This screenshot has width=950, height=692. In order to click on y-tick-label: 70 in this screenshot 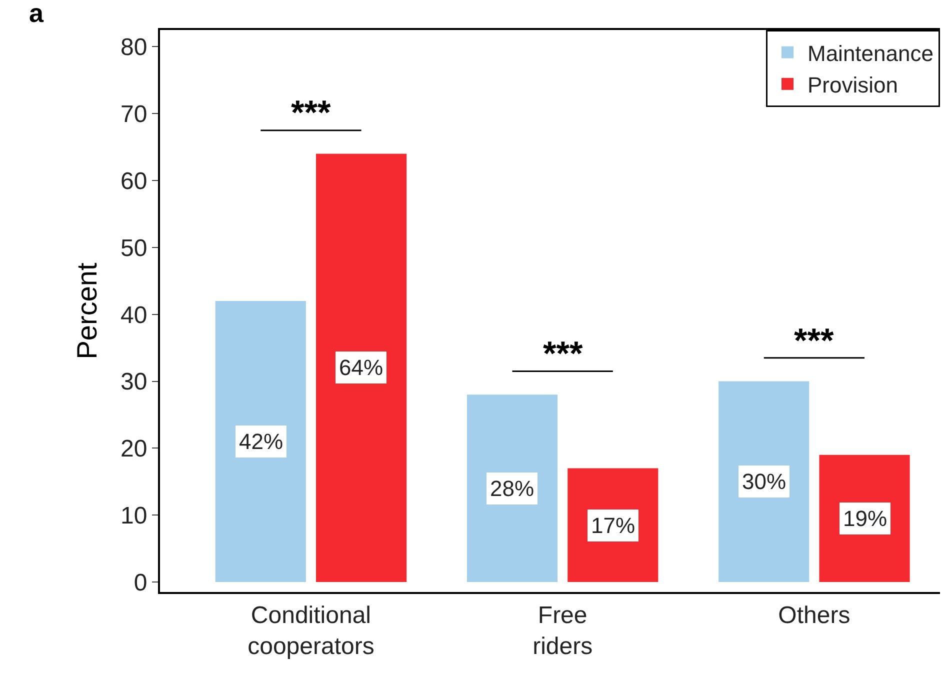, I will do `click(134, 114)`.